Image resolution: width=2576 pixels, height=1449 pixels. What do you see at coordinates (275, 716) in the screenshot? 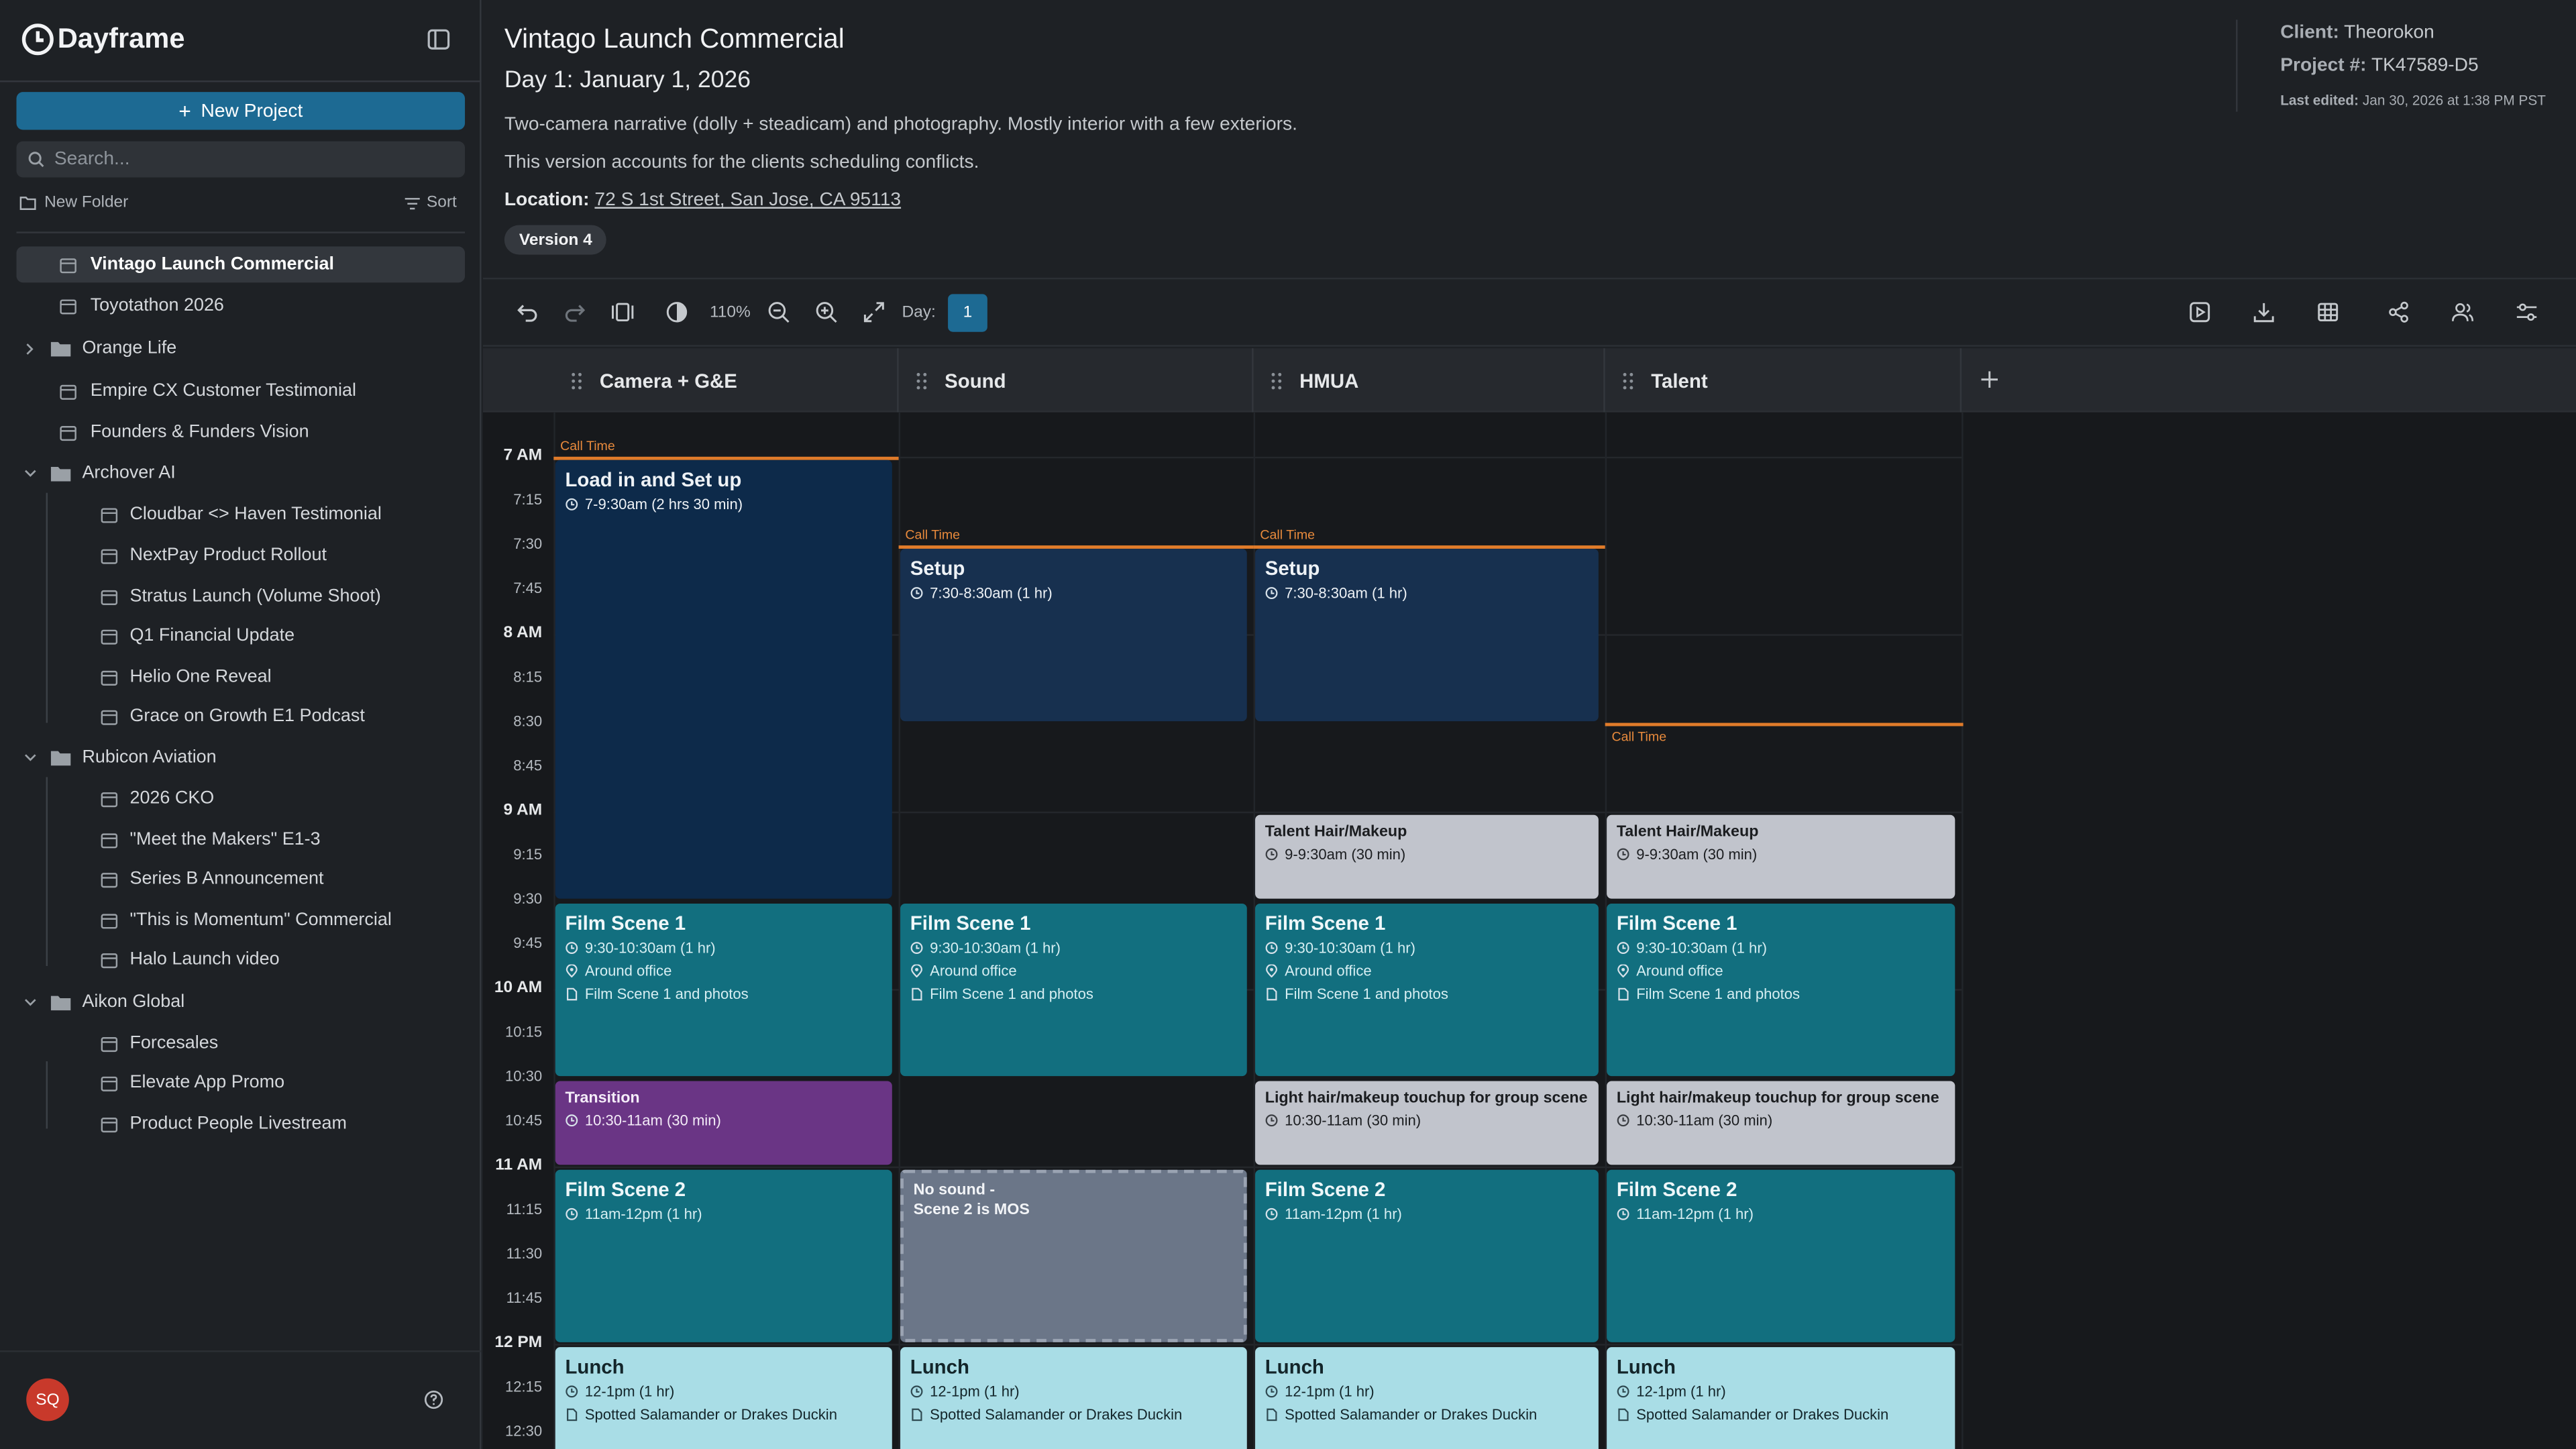
I see `project-item: Grace on Growth E1 Podcast` at bounding box center [275, 716].